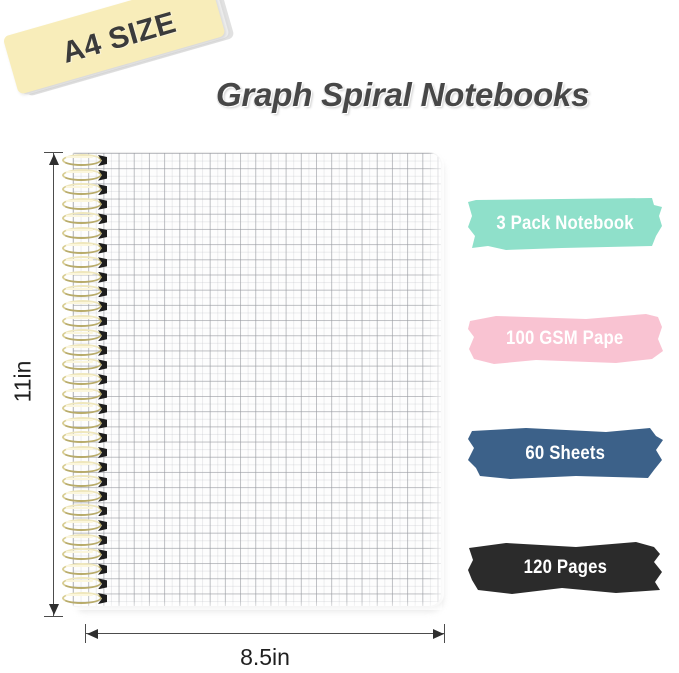  I want to click on height-dimension-label: 11in, so click(22, 381).